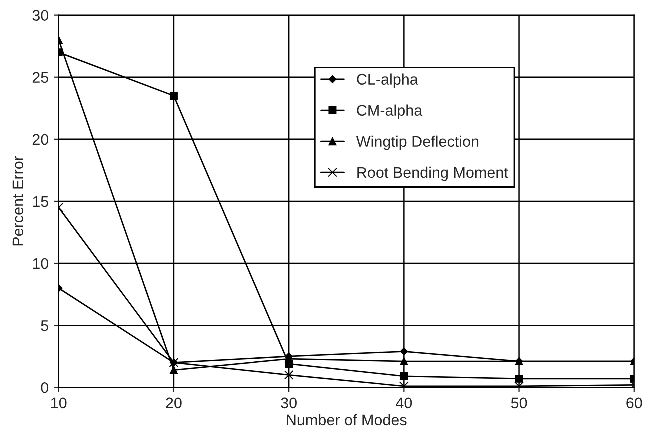 The height and width of the screenshot is (438, 654). I want to click on y-tick-label: 0, so click(45, 388).